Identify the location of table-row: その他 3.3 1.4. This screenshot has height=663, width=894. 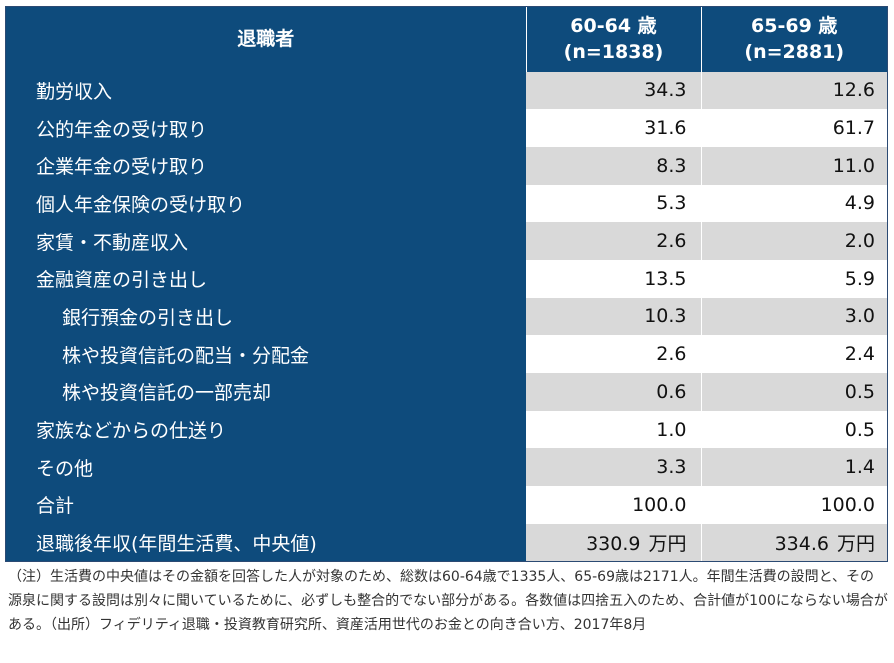
(446, 467).